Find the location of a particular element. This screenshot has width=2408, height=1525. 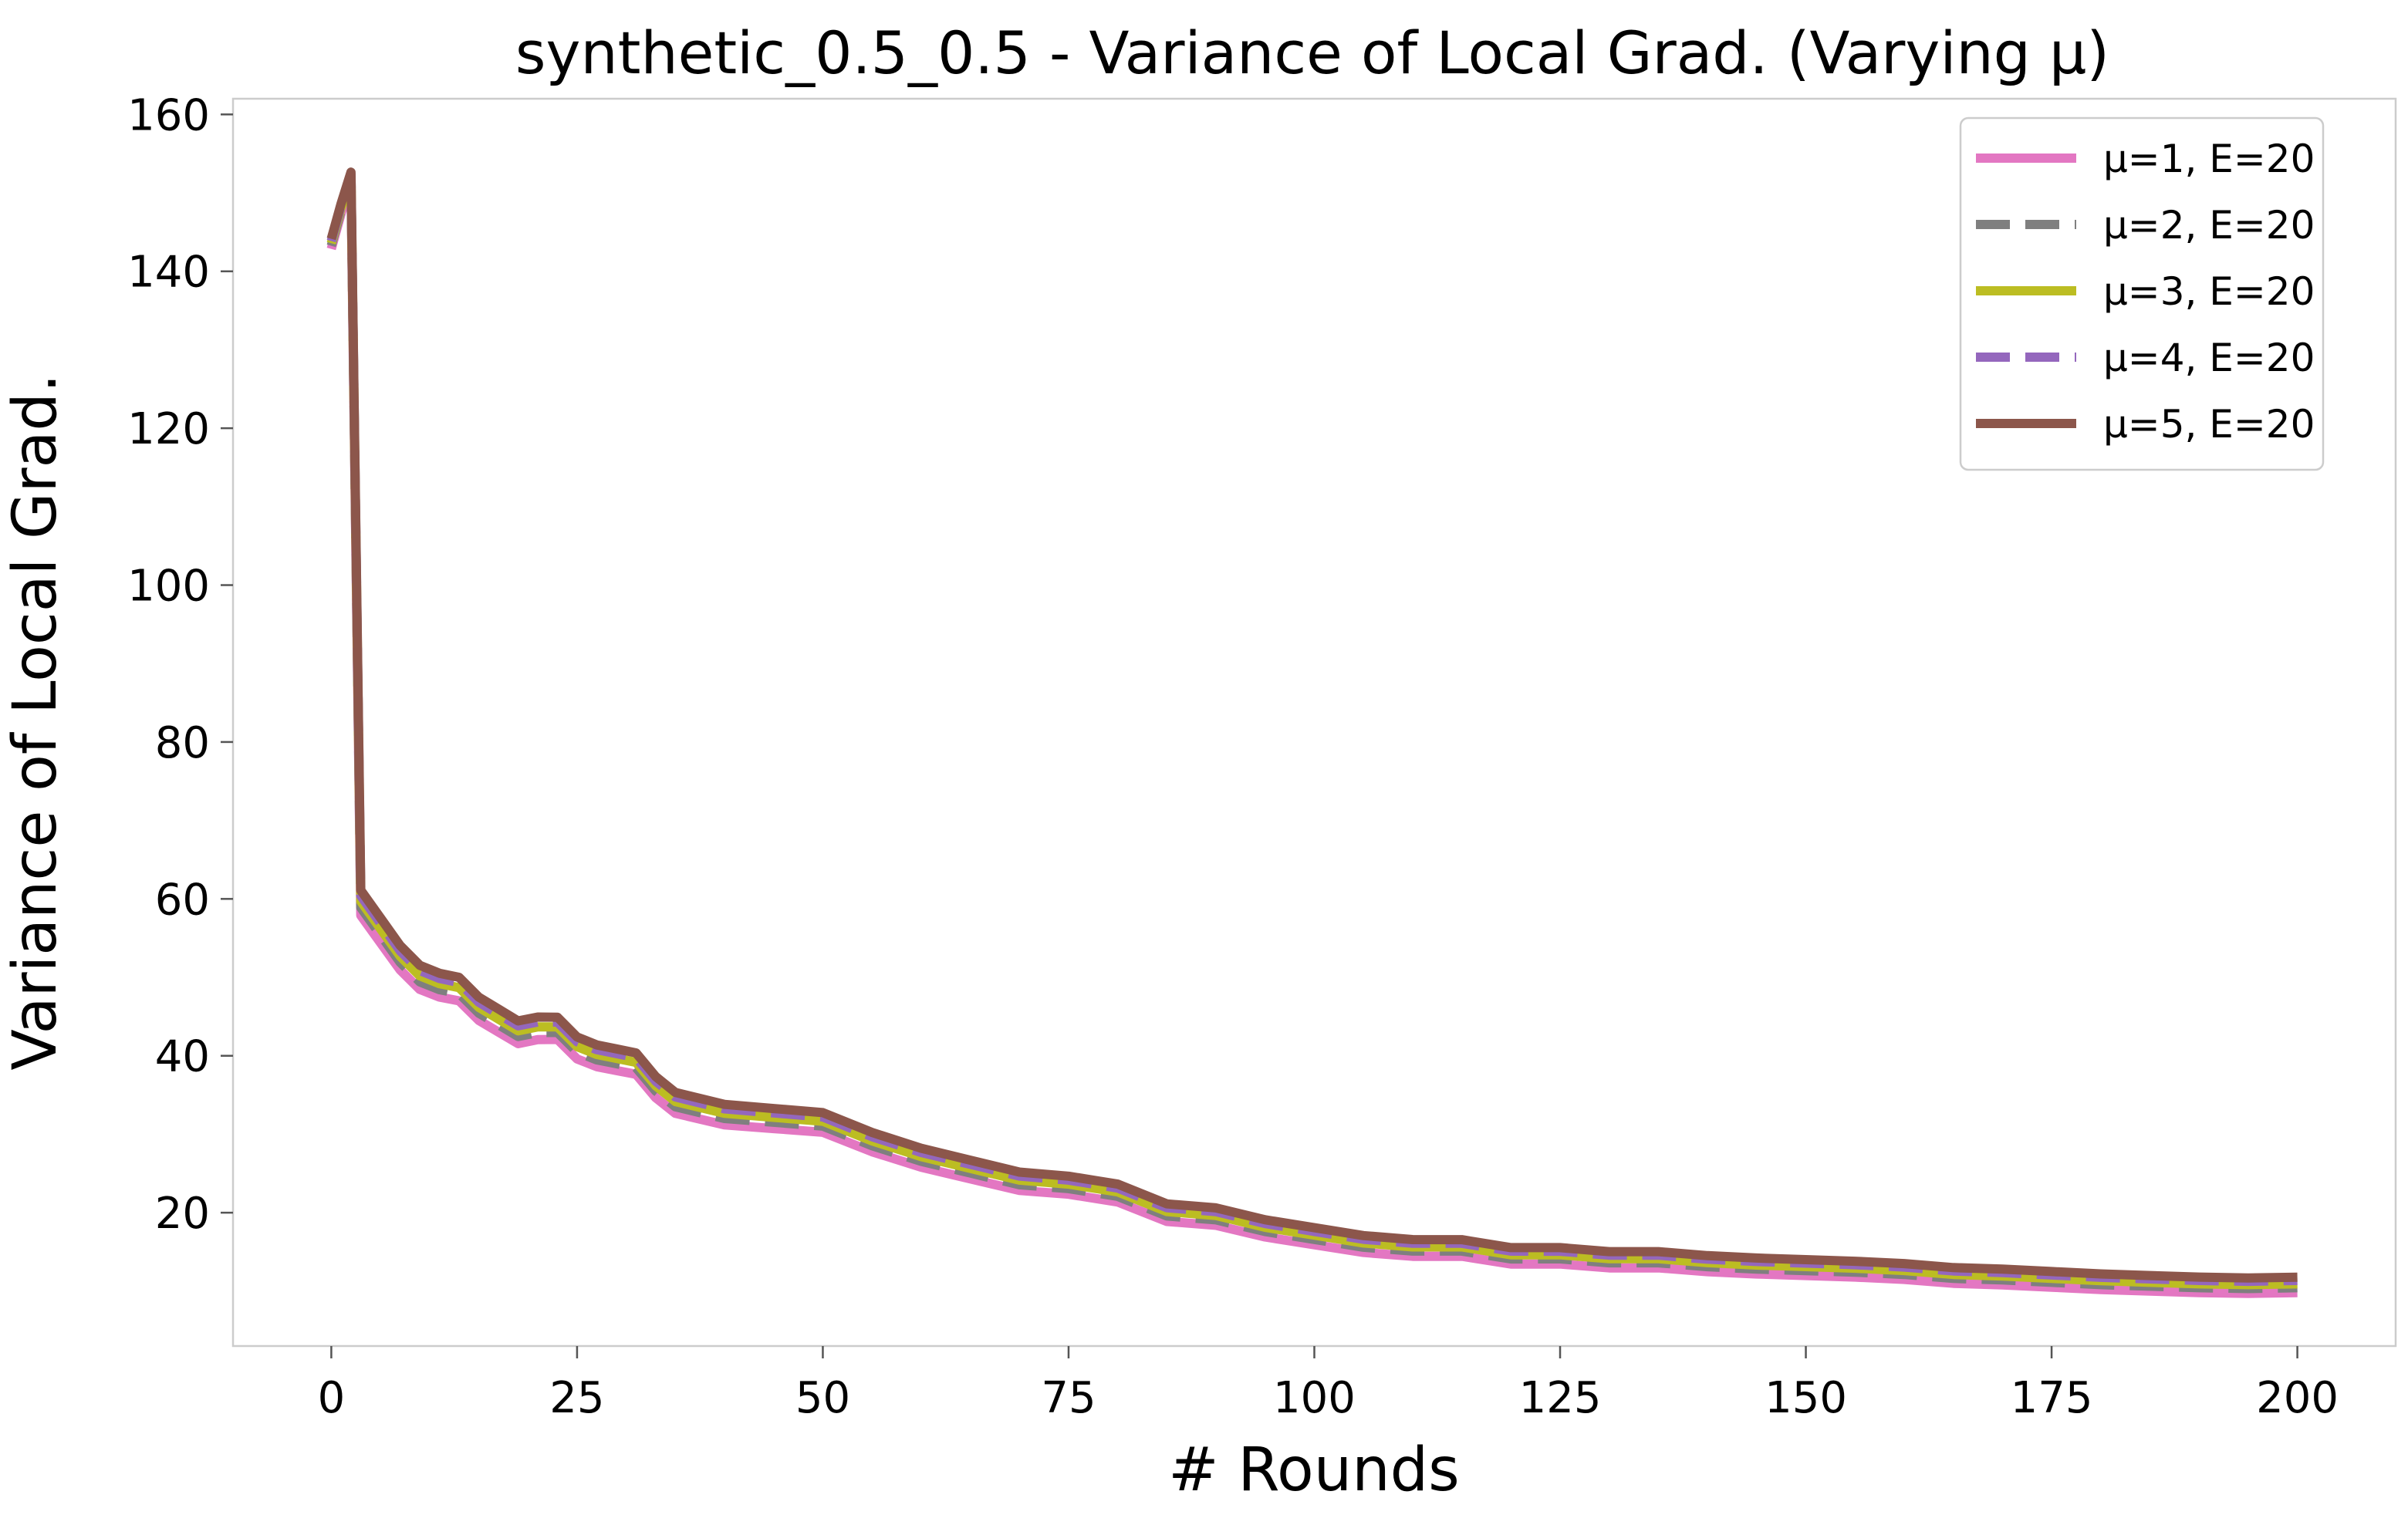

y-axis-label: Variance of Local Grad. is located at coordinates (35, 721).